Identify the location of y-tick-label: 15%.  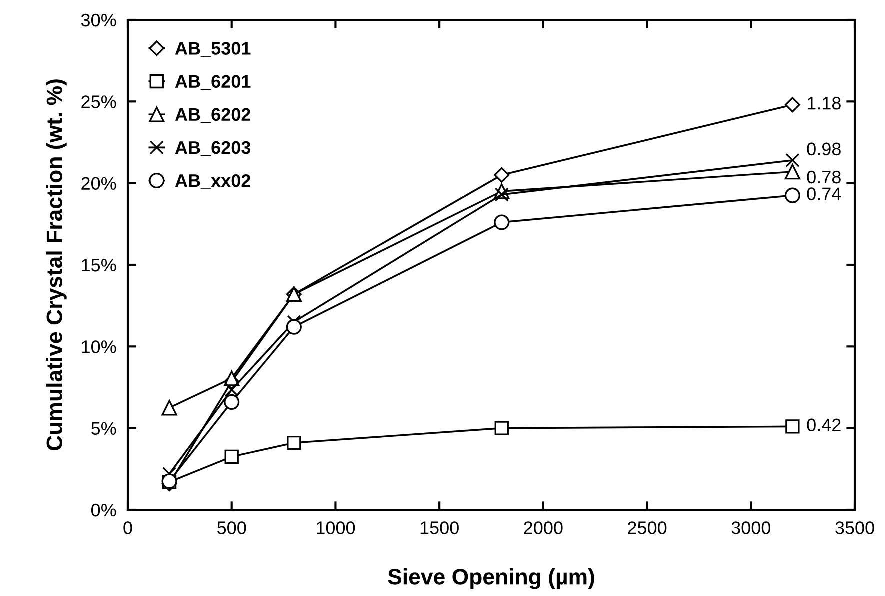
(99, 265).